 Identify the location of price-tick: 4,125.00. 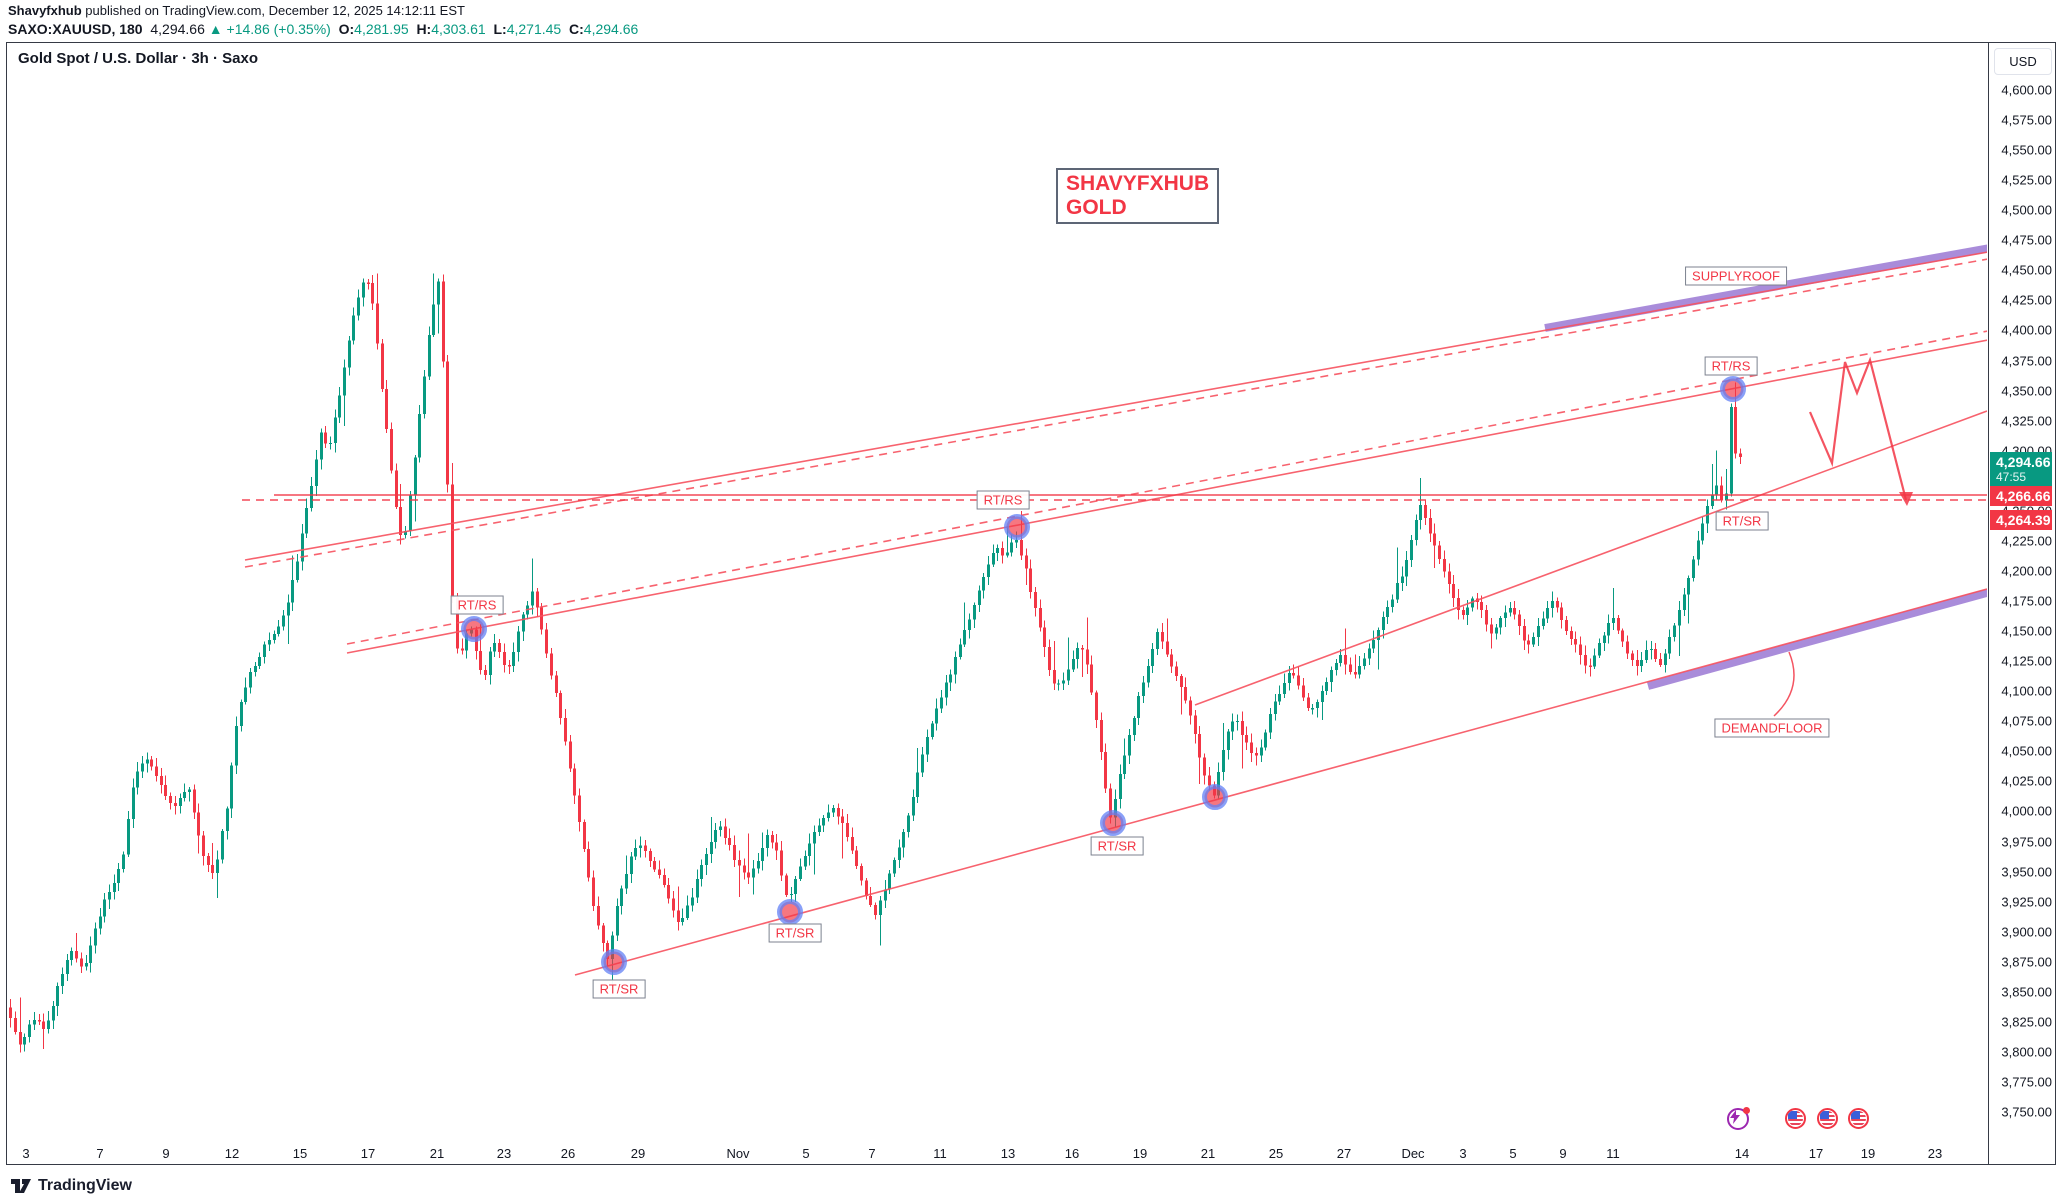
(2026, 661).